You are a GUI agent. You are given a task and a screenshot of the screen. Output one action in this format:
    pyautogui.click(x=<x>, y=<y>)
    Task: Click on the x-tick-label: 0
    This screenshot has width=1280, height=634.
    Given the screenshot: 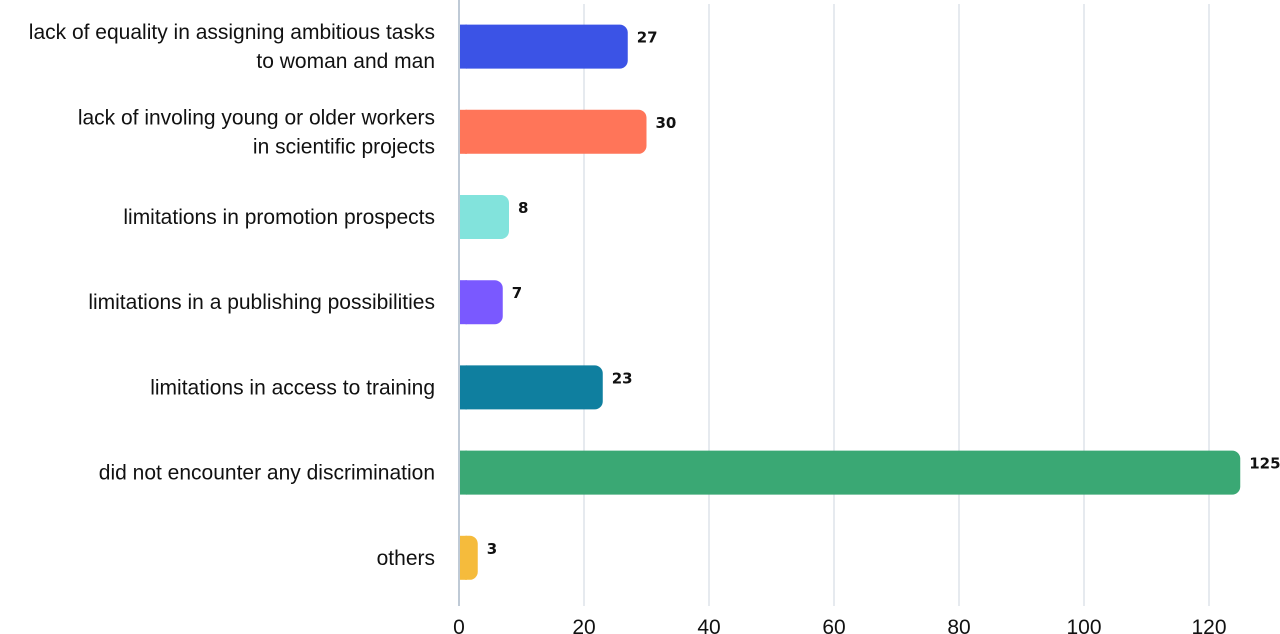 What is the action you would take?
    pyautogui.click(x=459, y=625)
    